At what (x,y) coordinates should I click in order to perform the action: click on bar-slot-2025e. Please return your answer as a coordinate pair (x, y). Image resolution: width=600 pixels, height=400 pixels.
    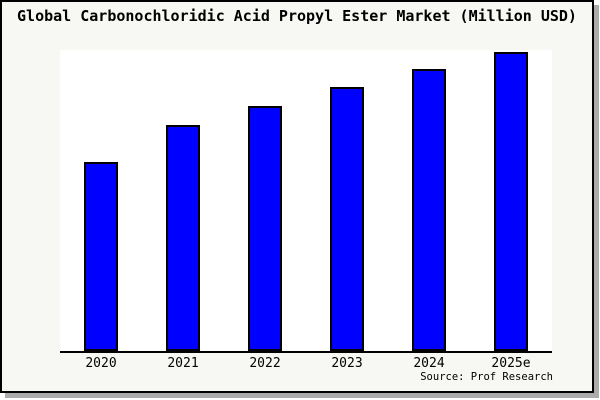
    Looking at the image, I should click on (511, 200).